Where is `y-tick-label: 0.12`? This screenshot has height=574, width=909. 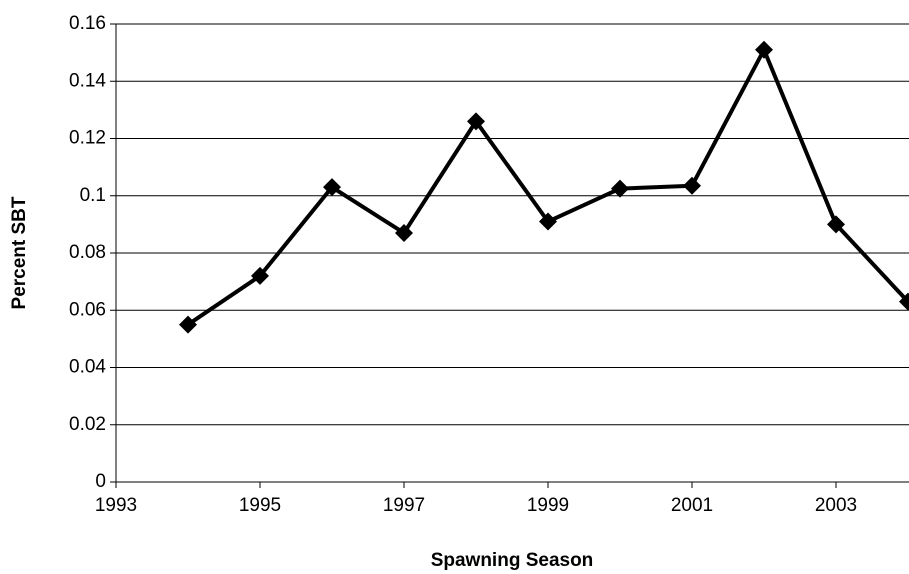
y-tick-label: 0.12 is located at coordinates (87, 138).